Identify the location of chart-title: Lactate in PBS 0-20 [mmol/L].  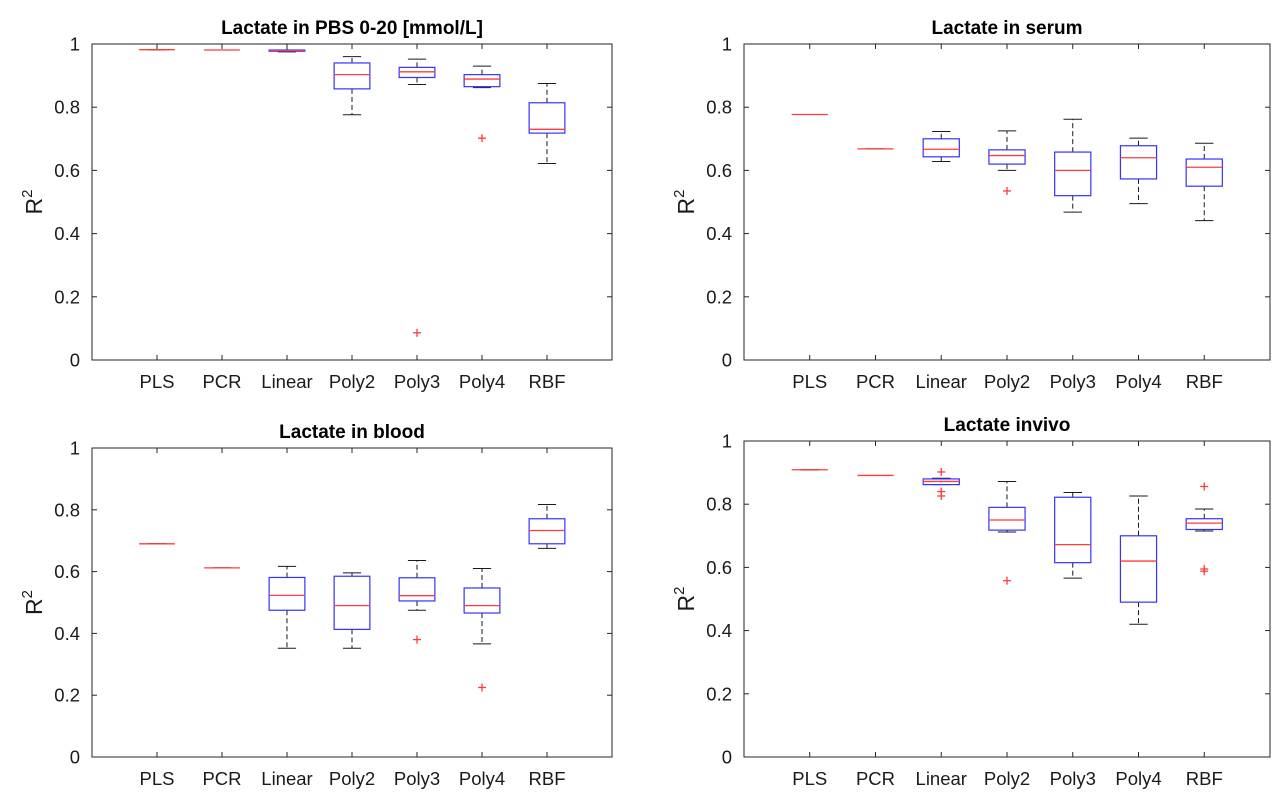
(352, 28).